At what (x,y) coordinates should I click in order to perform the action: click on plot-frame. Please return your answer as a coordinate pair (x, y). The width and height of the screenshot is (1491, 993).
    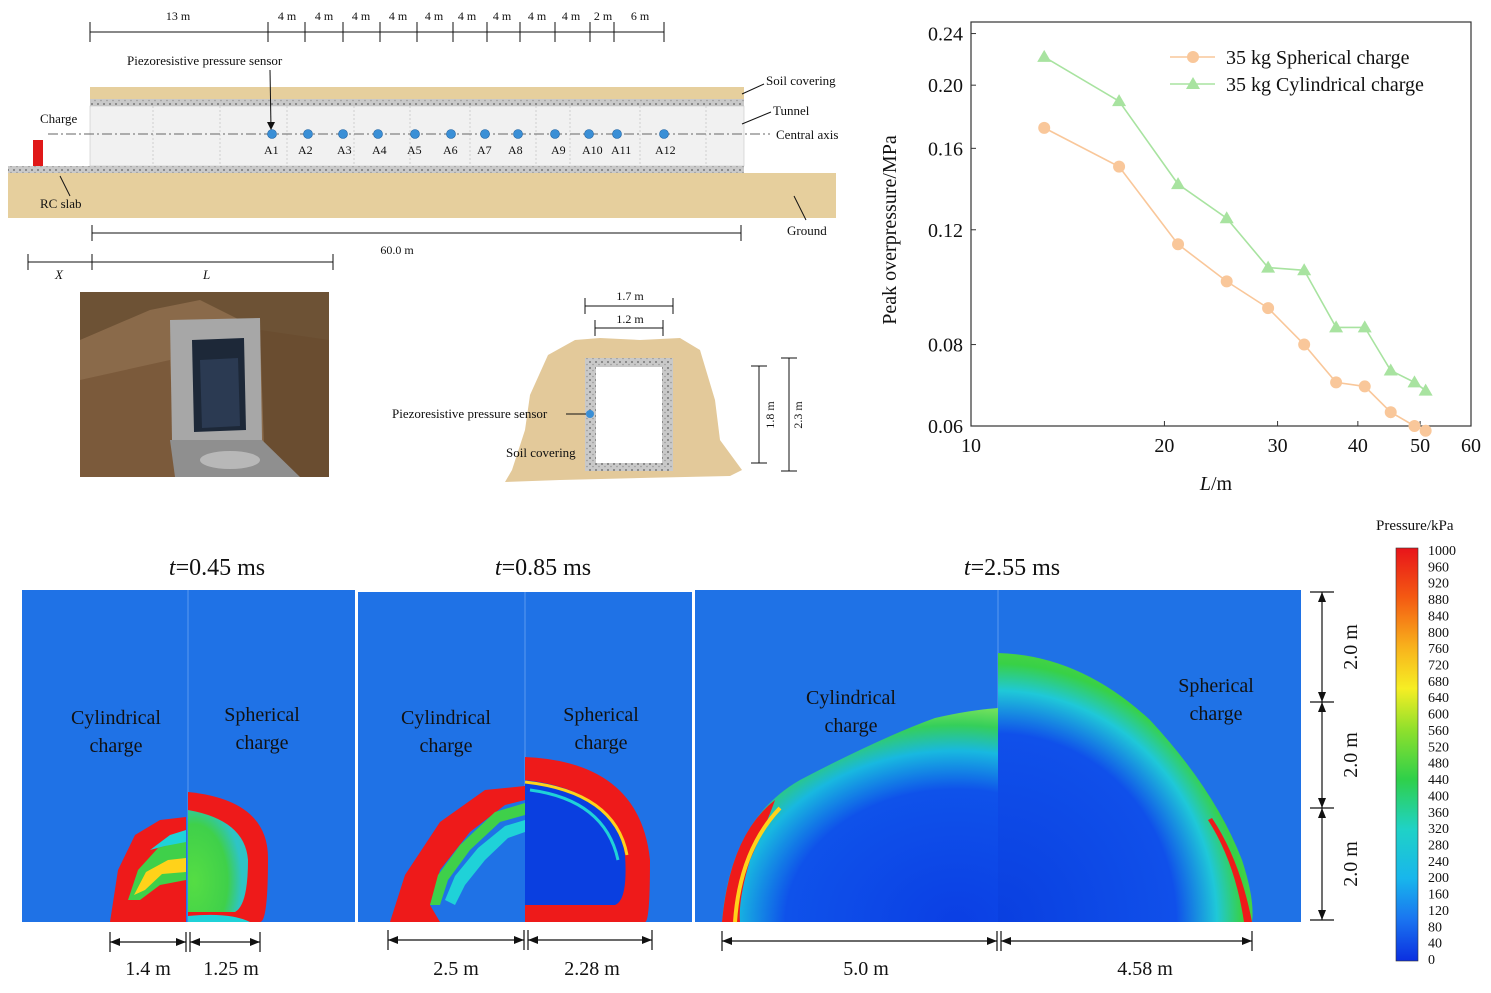
    Looking at the image, I should click on (1221, 224).